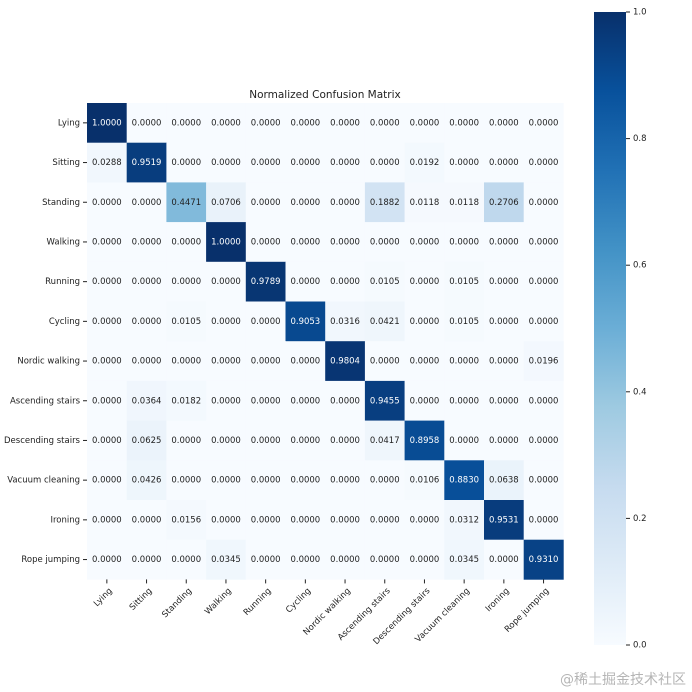 This screenshot has width=692, height=692. What do you see at coordinates (425, 481) in the screenshot?
I see `cell-label: 0.0106` at bounding box center [425, 481].